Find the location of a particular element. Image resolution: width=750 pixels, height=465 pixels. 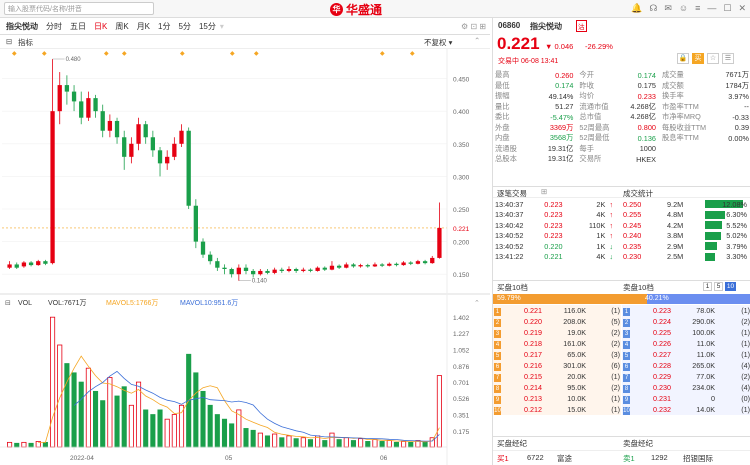

level-index: 10 is located at coordinates (499, 409).